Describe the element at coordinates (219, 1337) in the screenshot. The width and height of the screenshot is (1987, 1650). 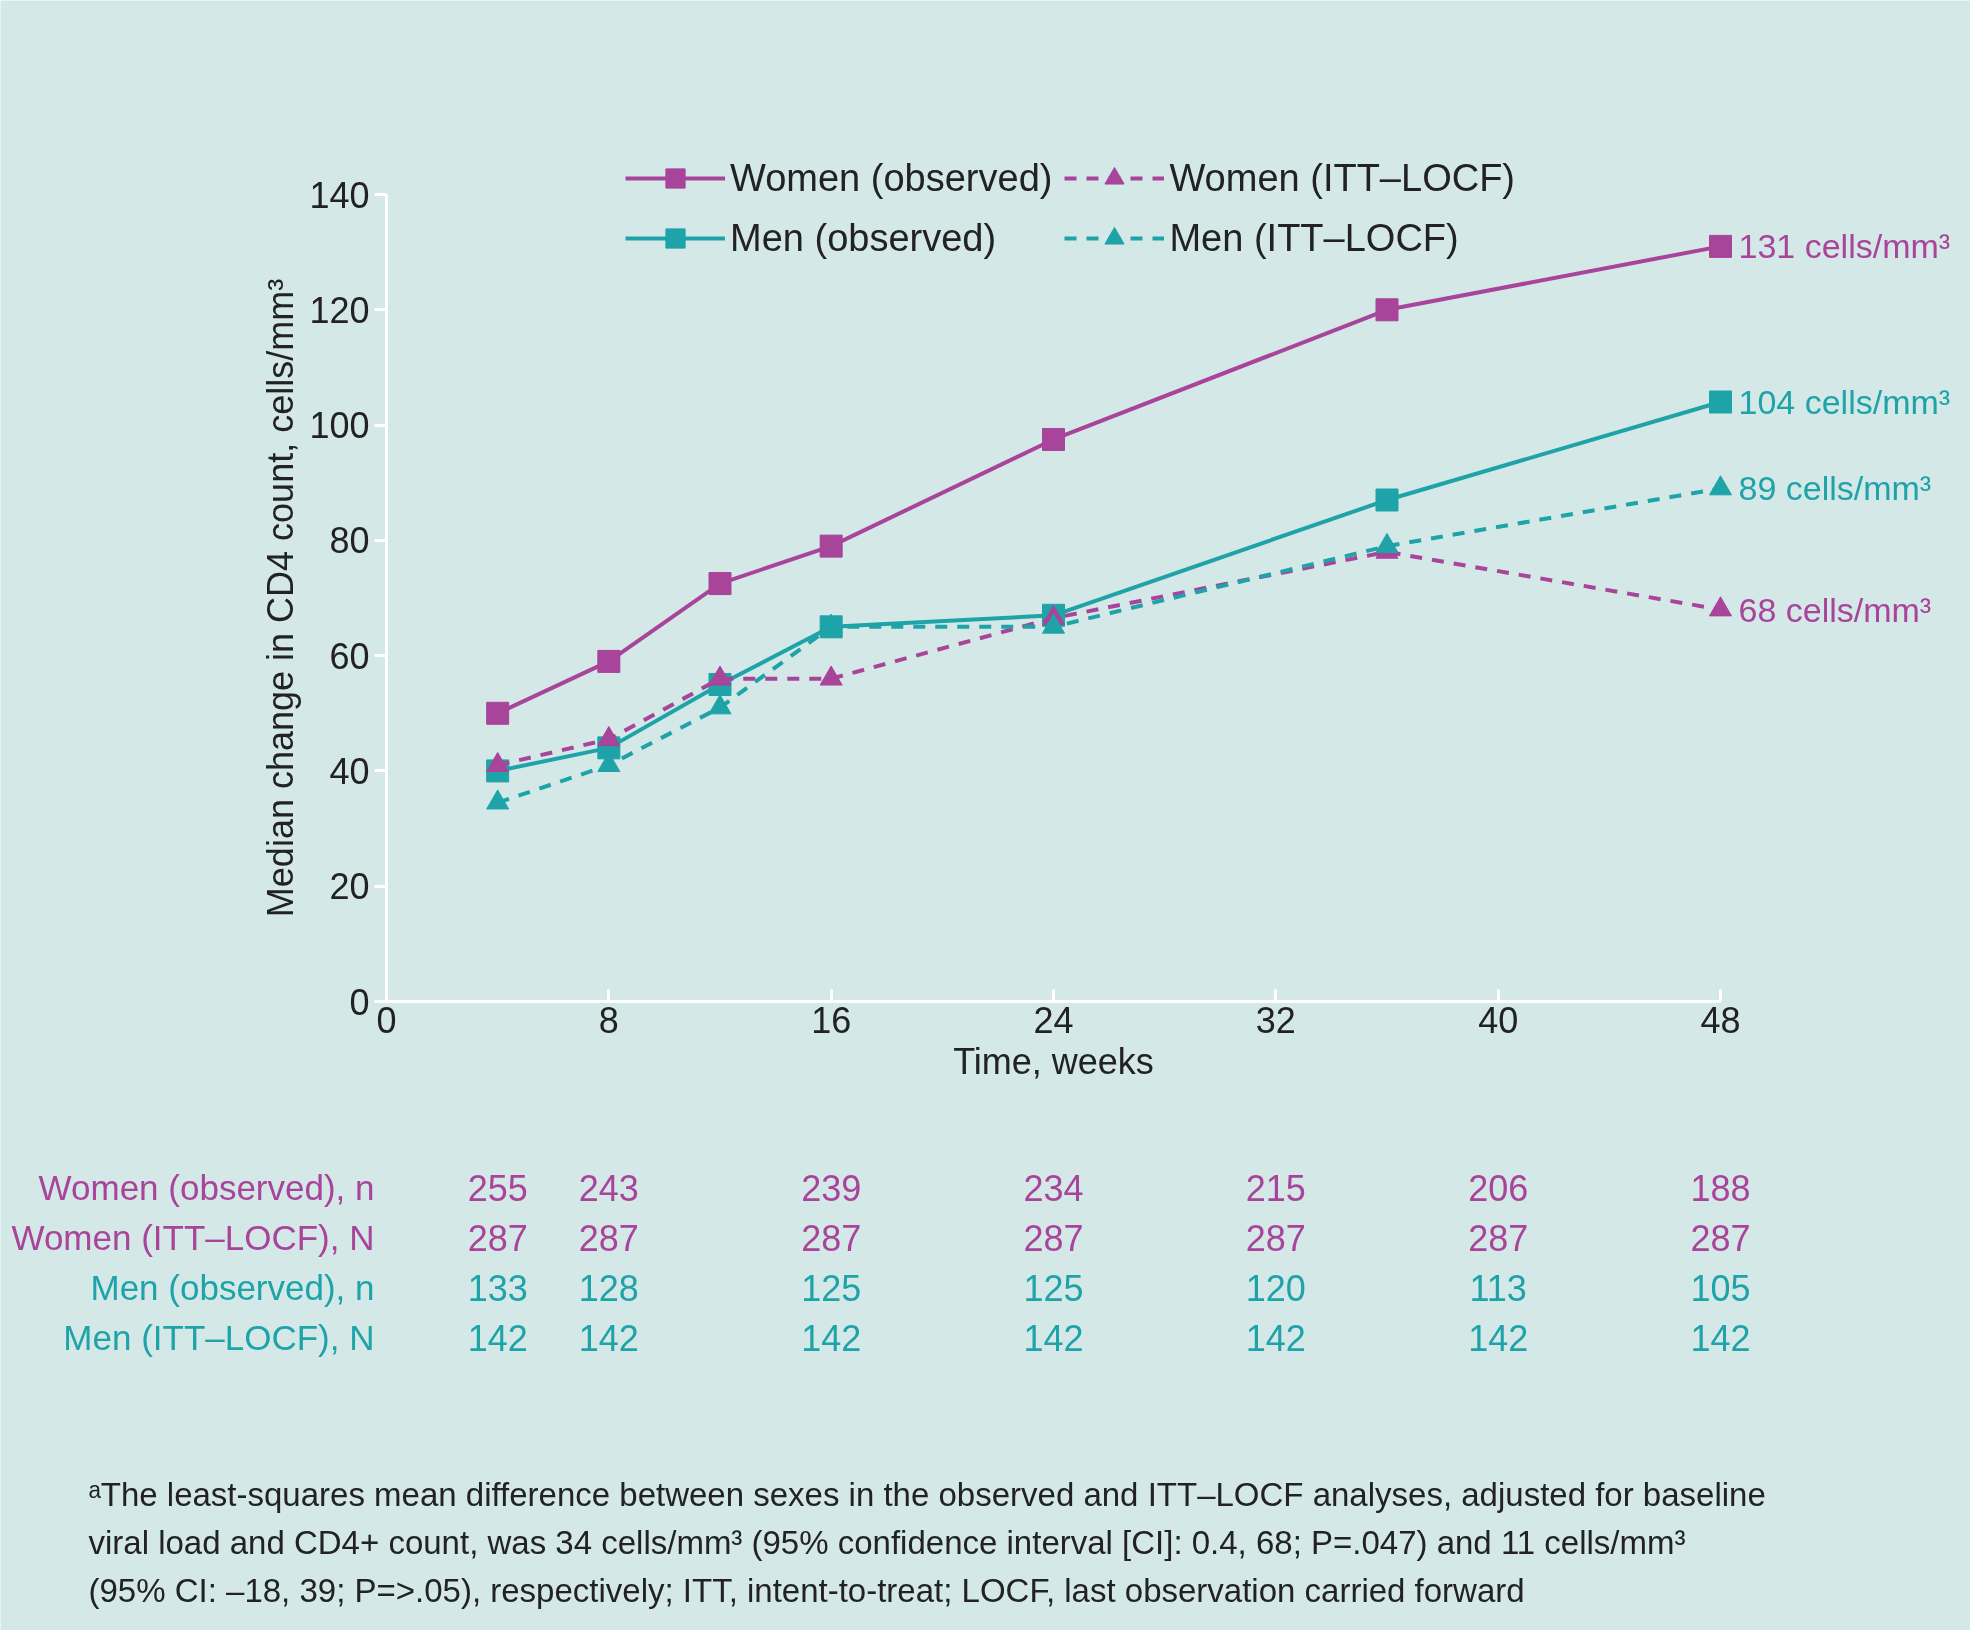
I see `text: Men (ITT–LOCF), N` at that location.